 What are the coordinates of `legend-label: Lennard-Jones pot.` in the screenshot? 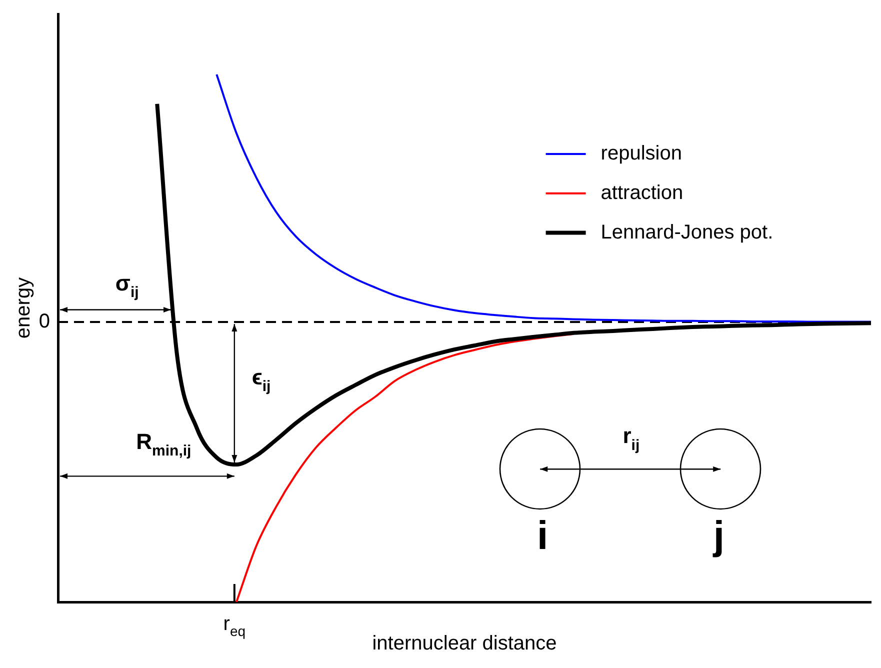 It's located at (687, 232).